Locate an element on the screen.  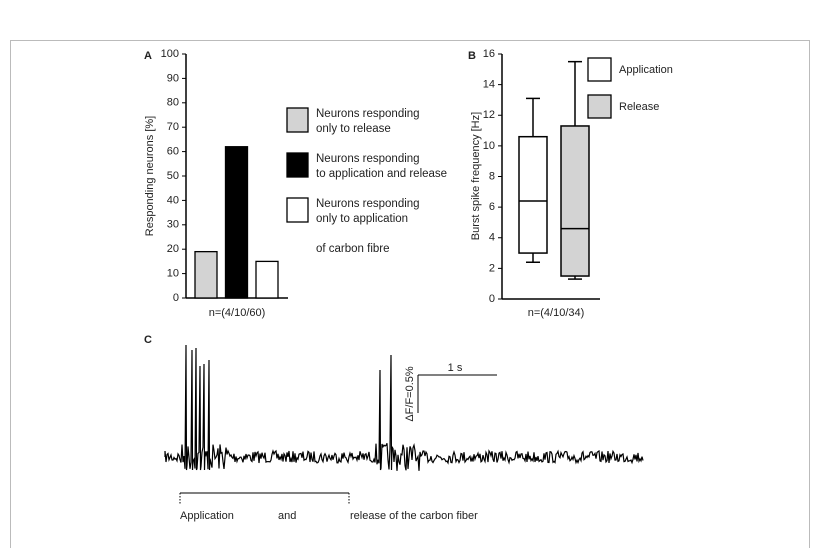
y-tick-label: 40 is located at coordinates (173, 200).